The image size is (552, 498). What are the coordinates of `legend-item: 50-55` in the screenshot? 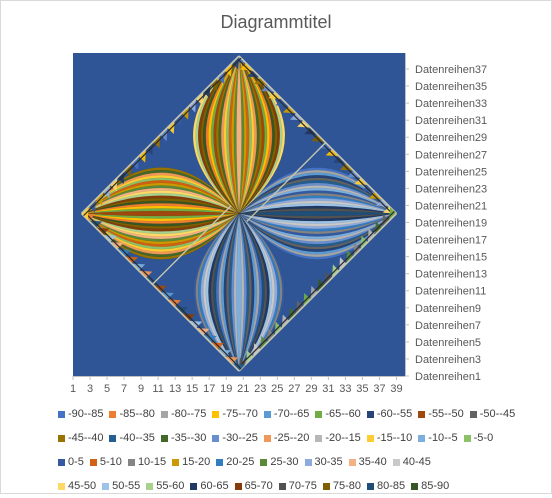 It's located at (121, 486).